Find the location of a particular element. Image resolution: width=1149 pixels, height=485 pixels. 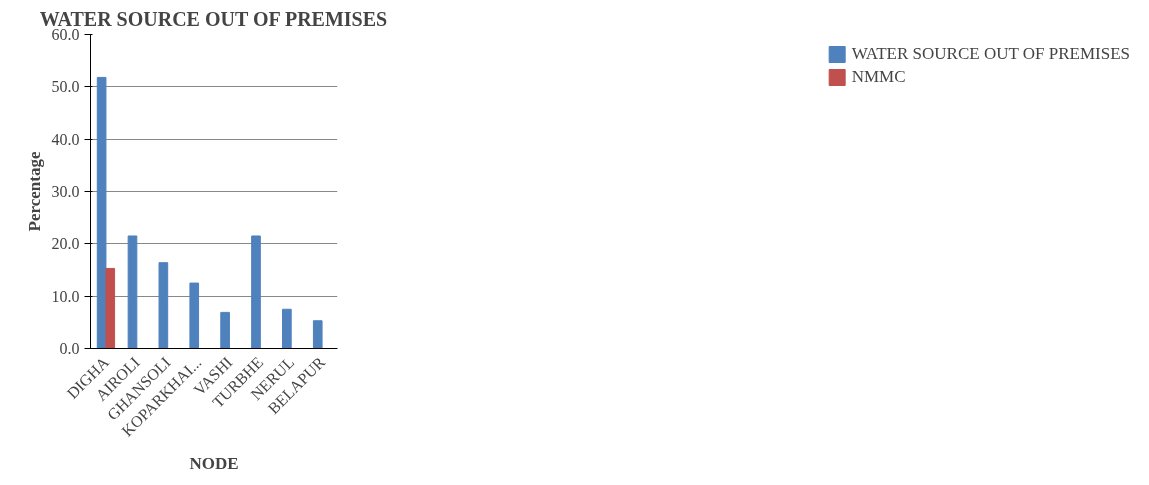

y-tick-label: 20.0 is located at coordinates (65, 244).